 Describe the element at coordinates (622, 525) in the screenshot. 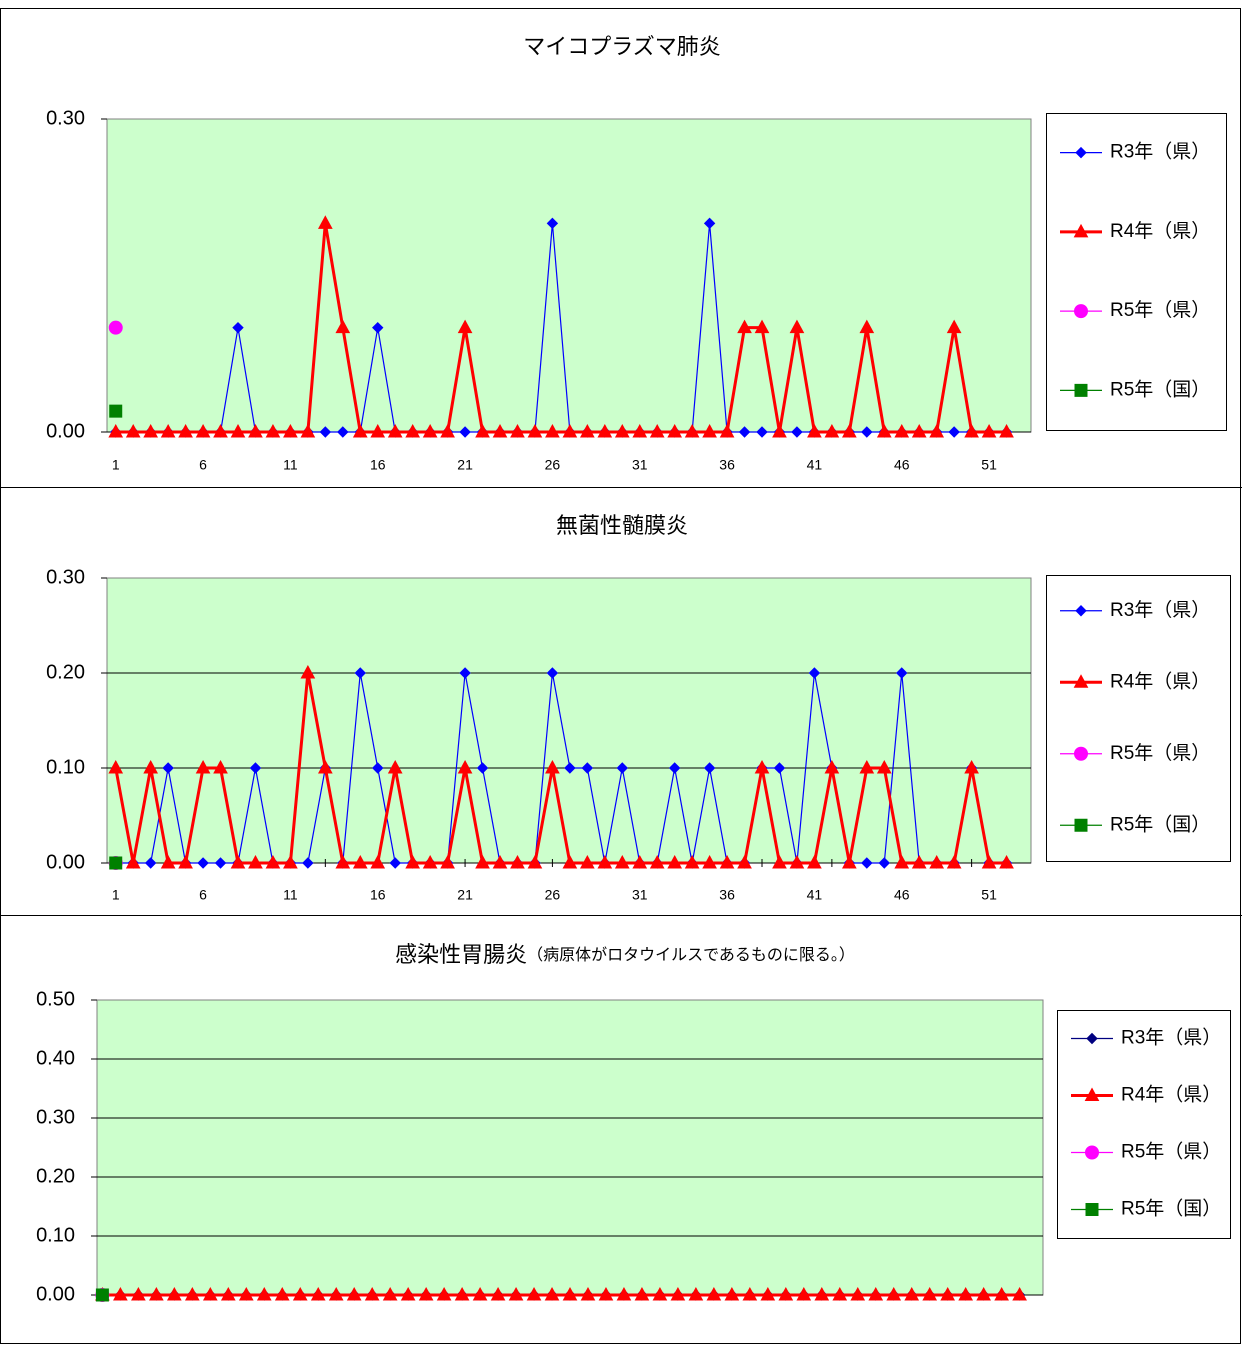

I see `chart-title: 無菌性髄膜炎` at that location.